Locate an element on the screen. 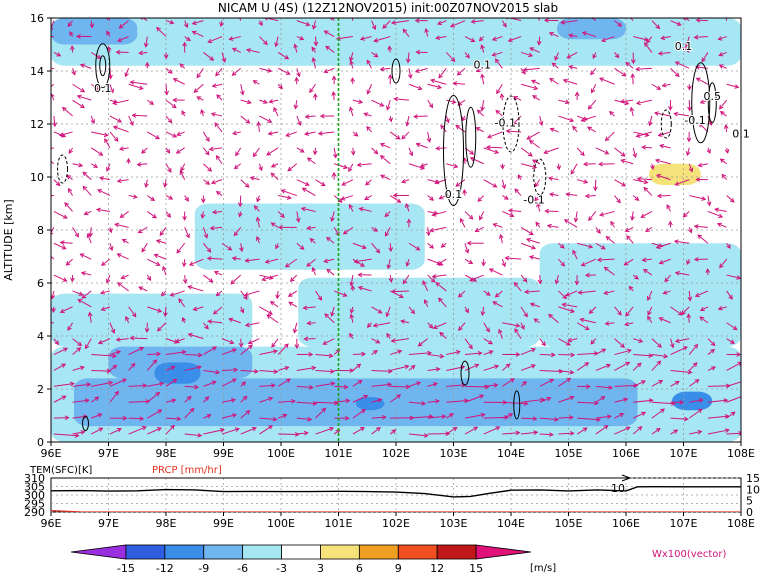 The width and height of the screenshot is (767, 575). x-tick-label: 101E is located at coordinates (339, 453).